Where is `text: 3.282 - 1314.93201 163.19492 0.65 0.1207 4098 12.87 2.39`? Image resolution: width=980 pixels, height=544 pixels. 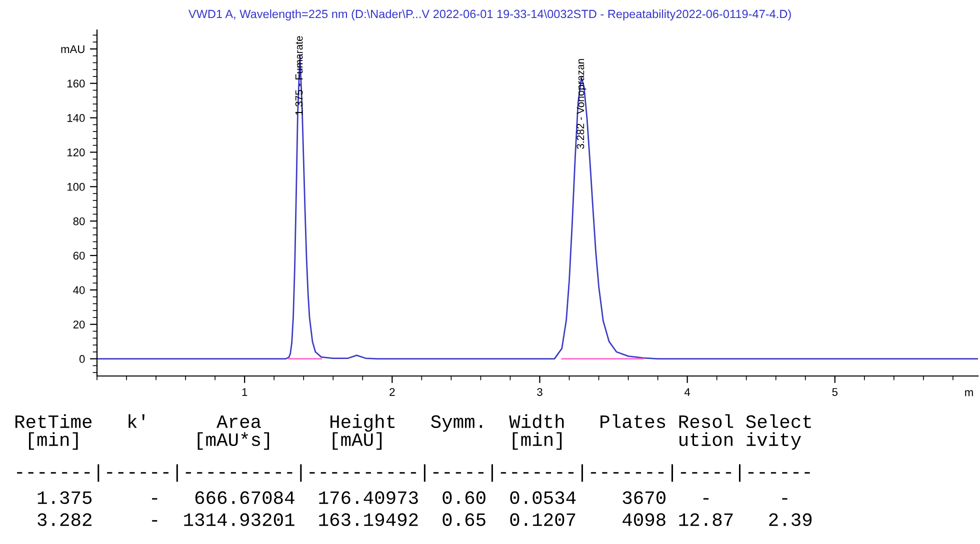 text: 3.282 - 1314.93201 163.19492 0.65 0.1207 4098 12.87 2.39 is located at coordinates (425, 519).